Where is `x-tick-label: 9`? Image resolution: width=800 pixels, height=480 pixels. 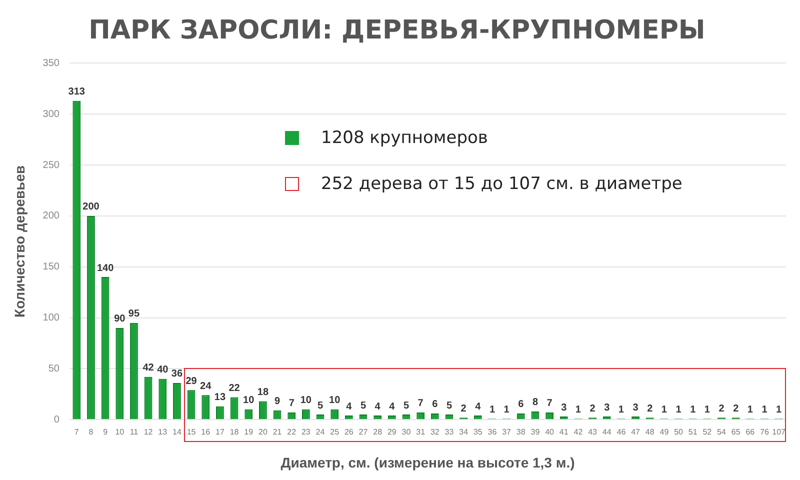 x-tick-label: 9 is located at coordinates (105, 432).